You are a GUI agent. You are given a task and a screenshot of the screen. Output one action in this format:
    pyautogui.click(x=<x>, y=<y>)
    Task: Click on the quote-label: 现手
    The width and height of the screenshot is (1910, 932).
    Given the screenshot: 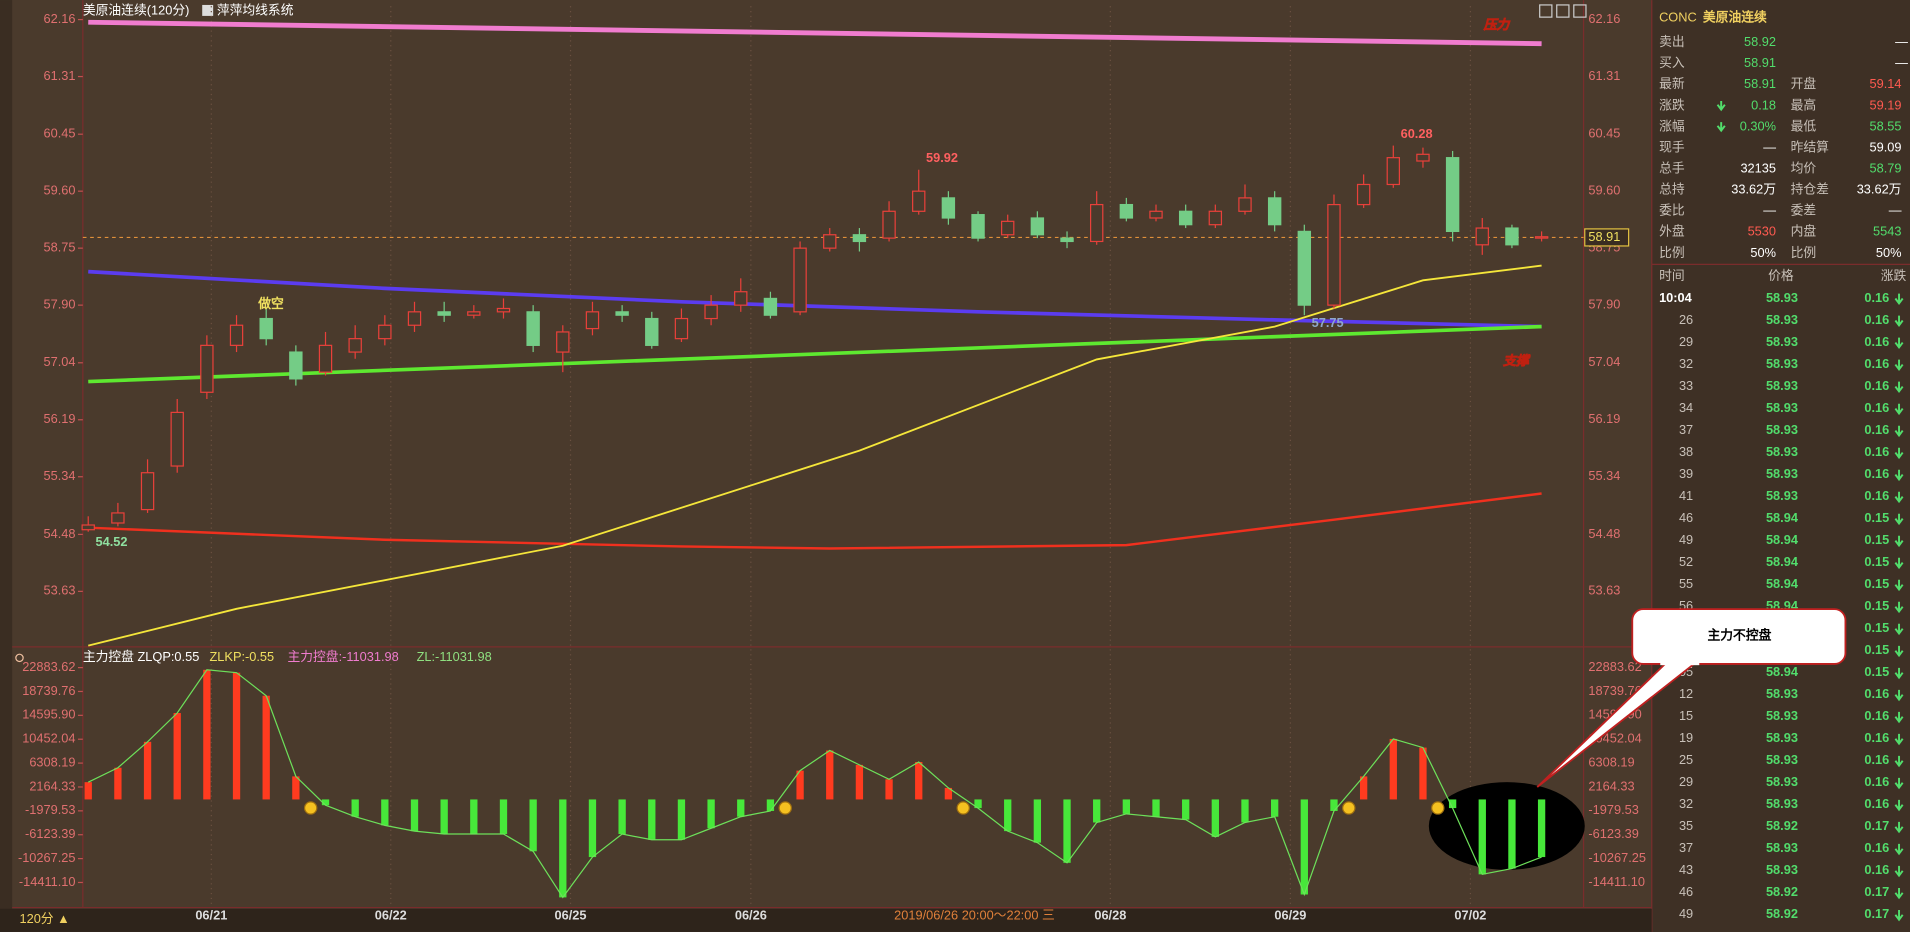 What is the action you would take?
    pyautogui.click(x=1672, y=146)
    